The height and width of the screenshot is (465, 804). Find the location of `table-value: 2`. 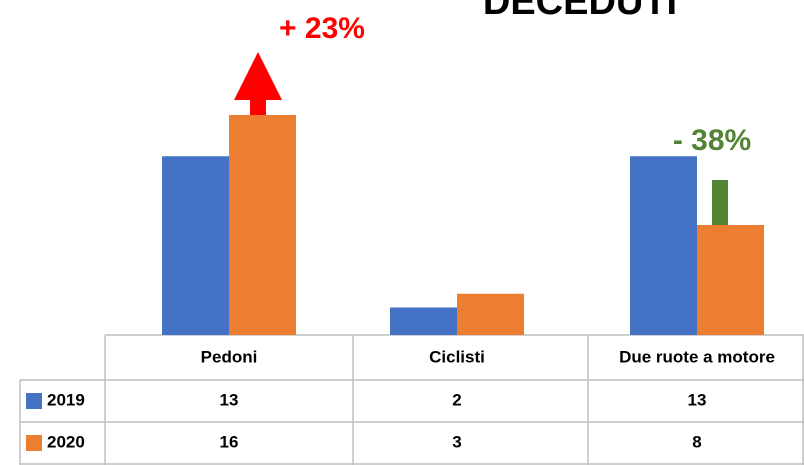

table-value: 2 is located at coordinates (456, 399).